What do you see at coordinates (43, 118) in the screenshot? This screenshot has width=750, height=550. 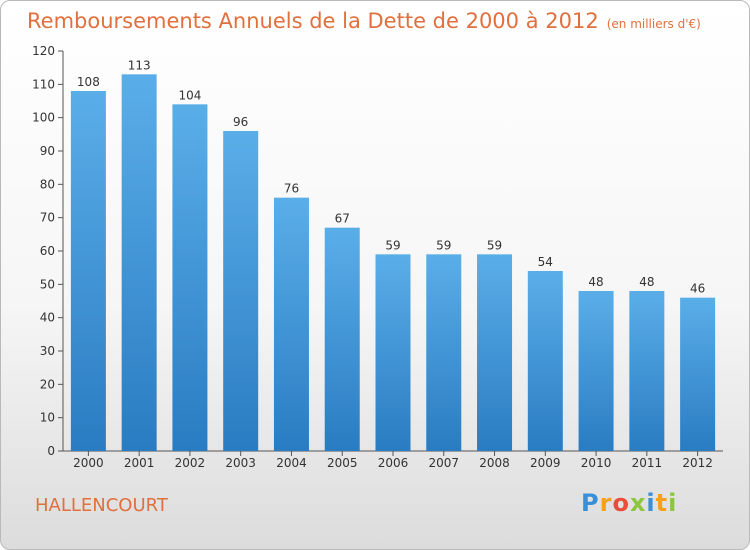 I see `y-tick-label: 100` at bounding box center [43, 118].